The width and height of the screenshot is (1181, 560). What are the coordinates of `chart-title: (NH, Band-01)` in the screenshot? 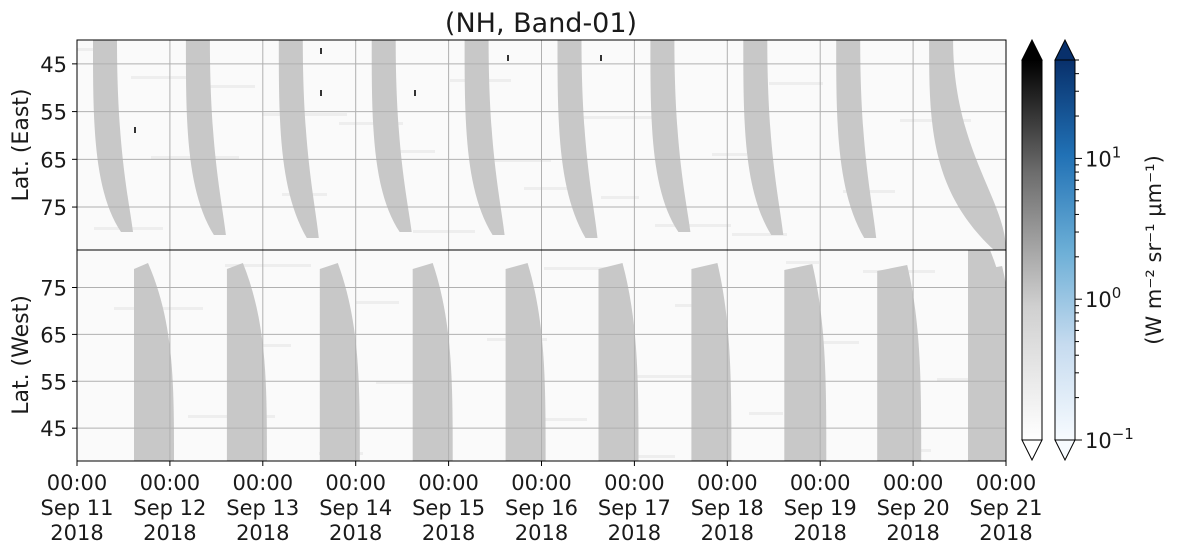 It's located at (541, 23).